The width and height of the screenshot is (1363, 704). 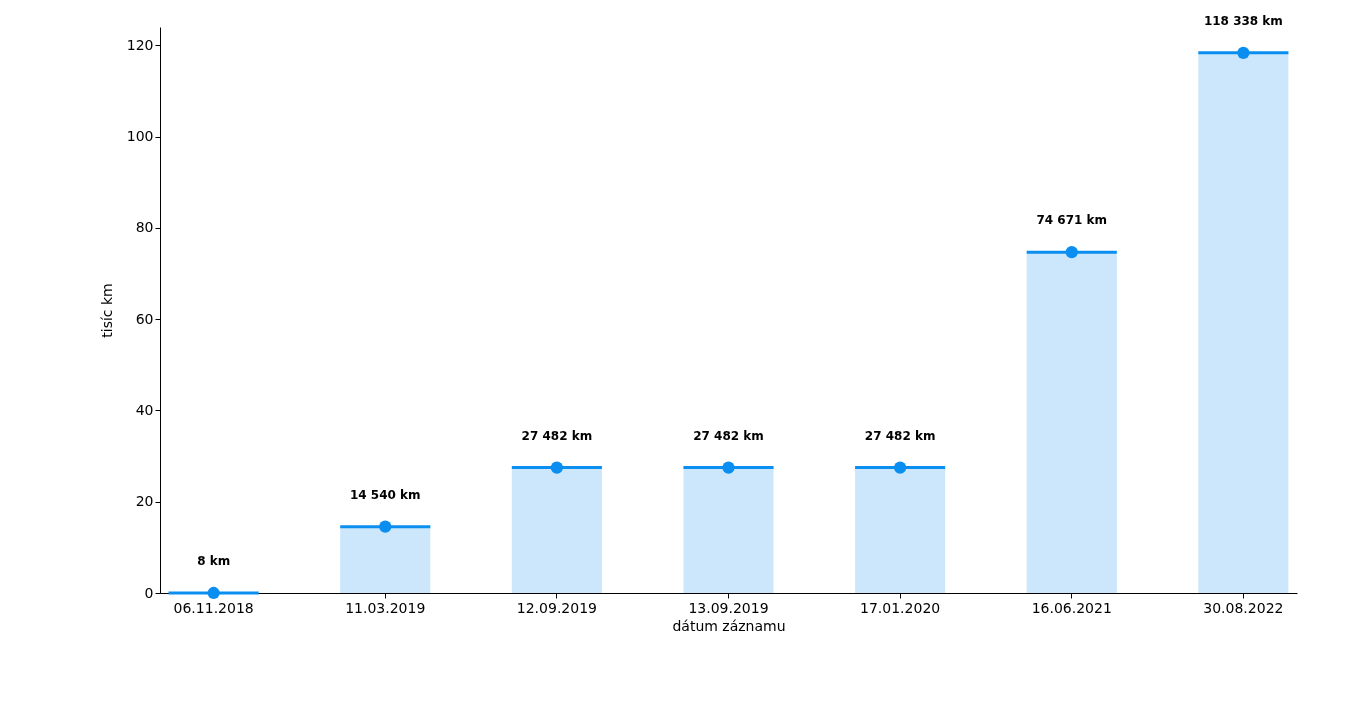 What do you see at coordinates (213, 607) in the screenshot?
I see `x-tick-label: 06.11.2018` at bounding box center [213, 607].